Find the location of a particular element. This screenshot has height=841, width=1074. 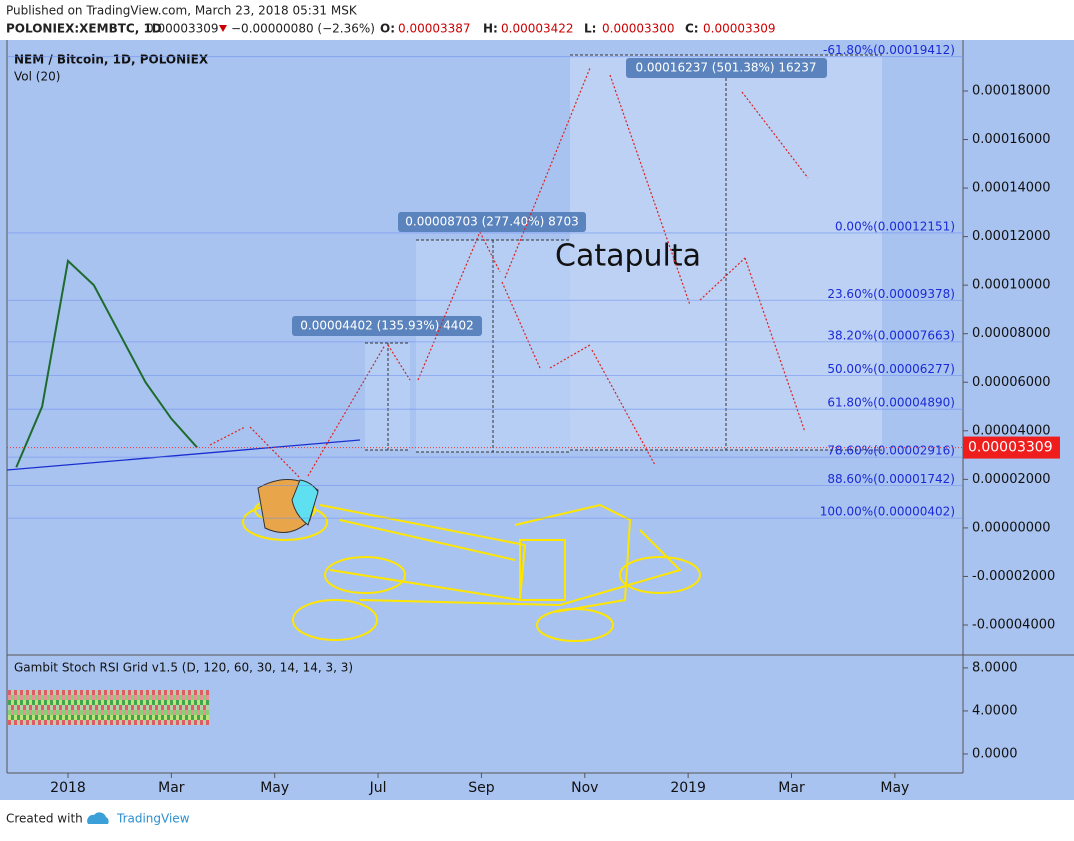

ohlc-label: H: is located at coordinates (490, 29).